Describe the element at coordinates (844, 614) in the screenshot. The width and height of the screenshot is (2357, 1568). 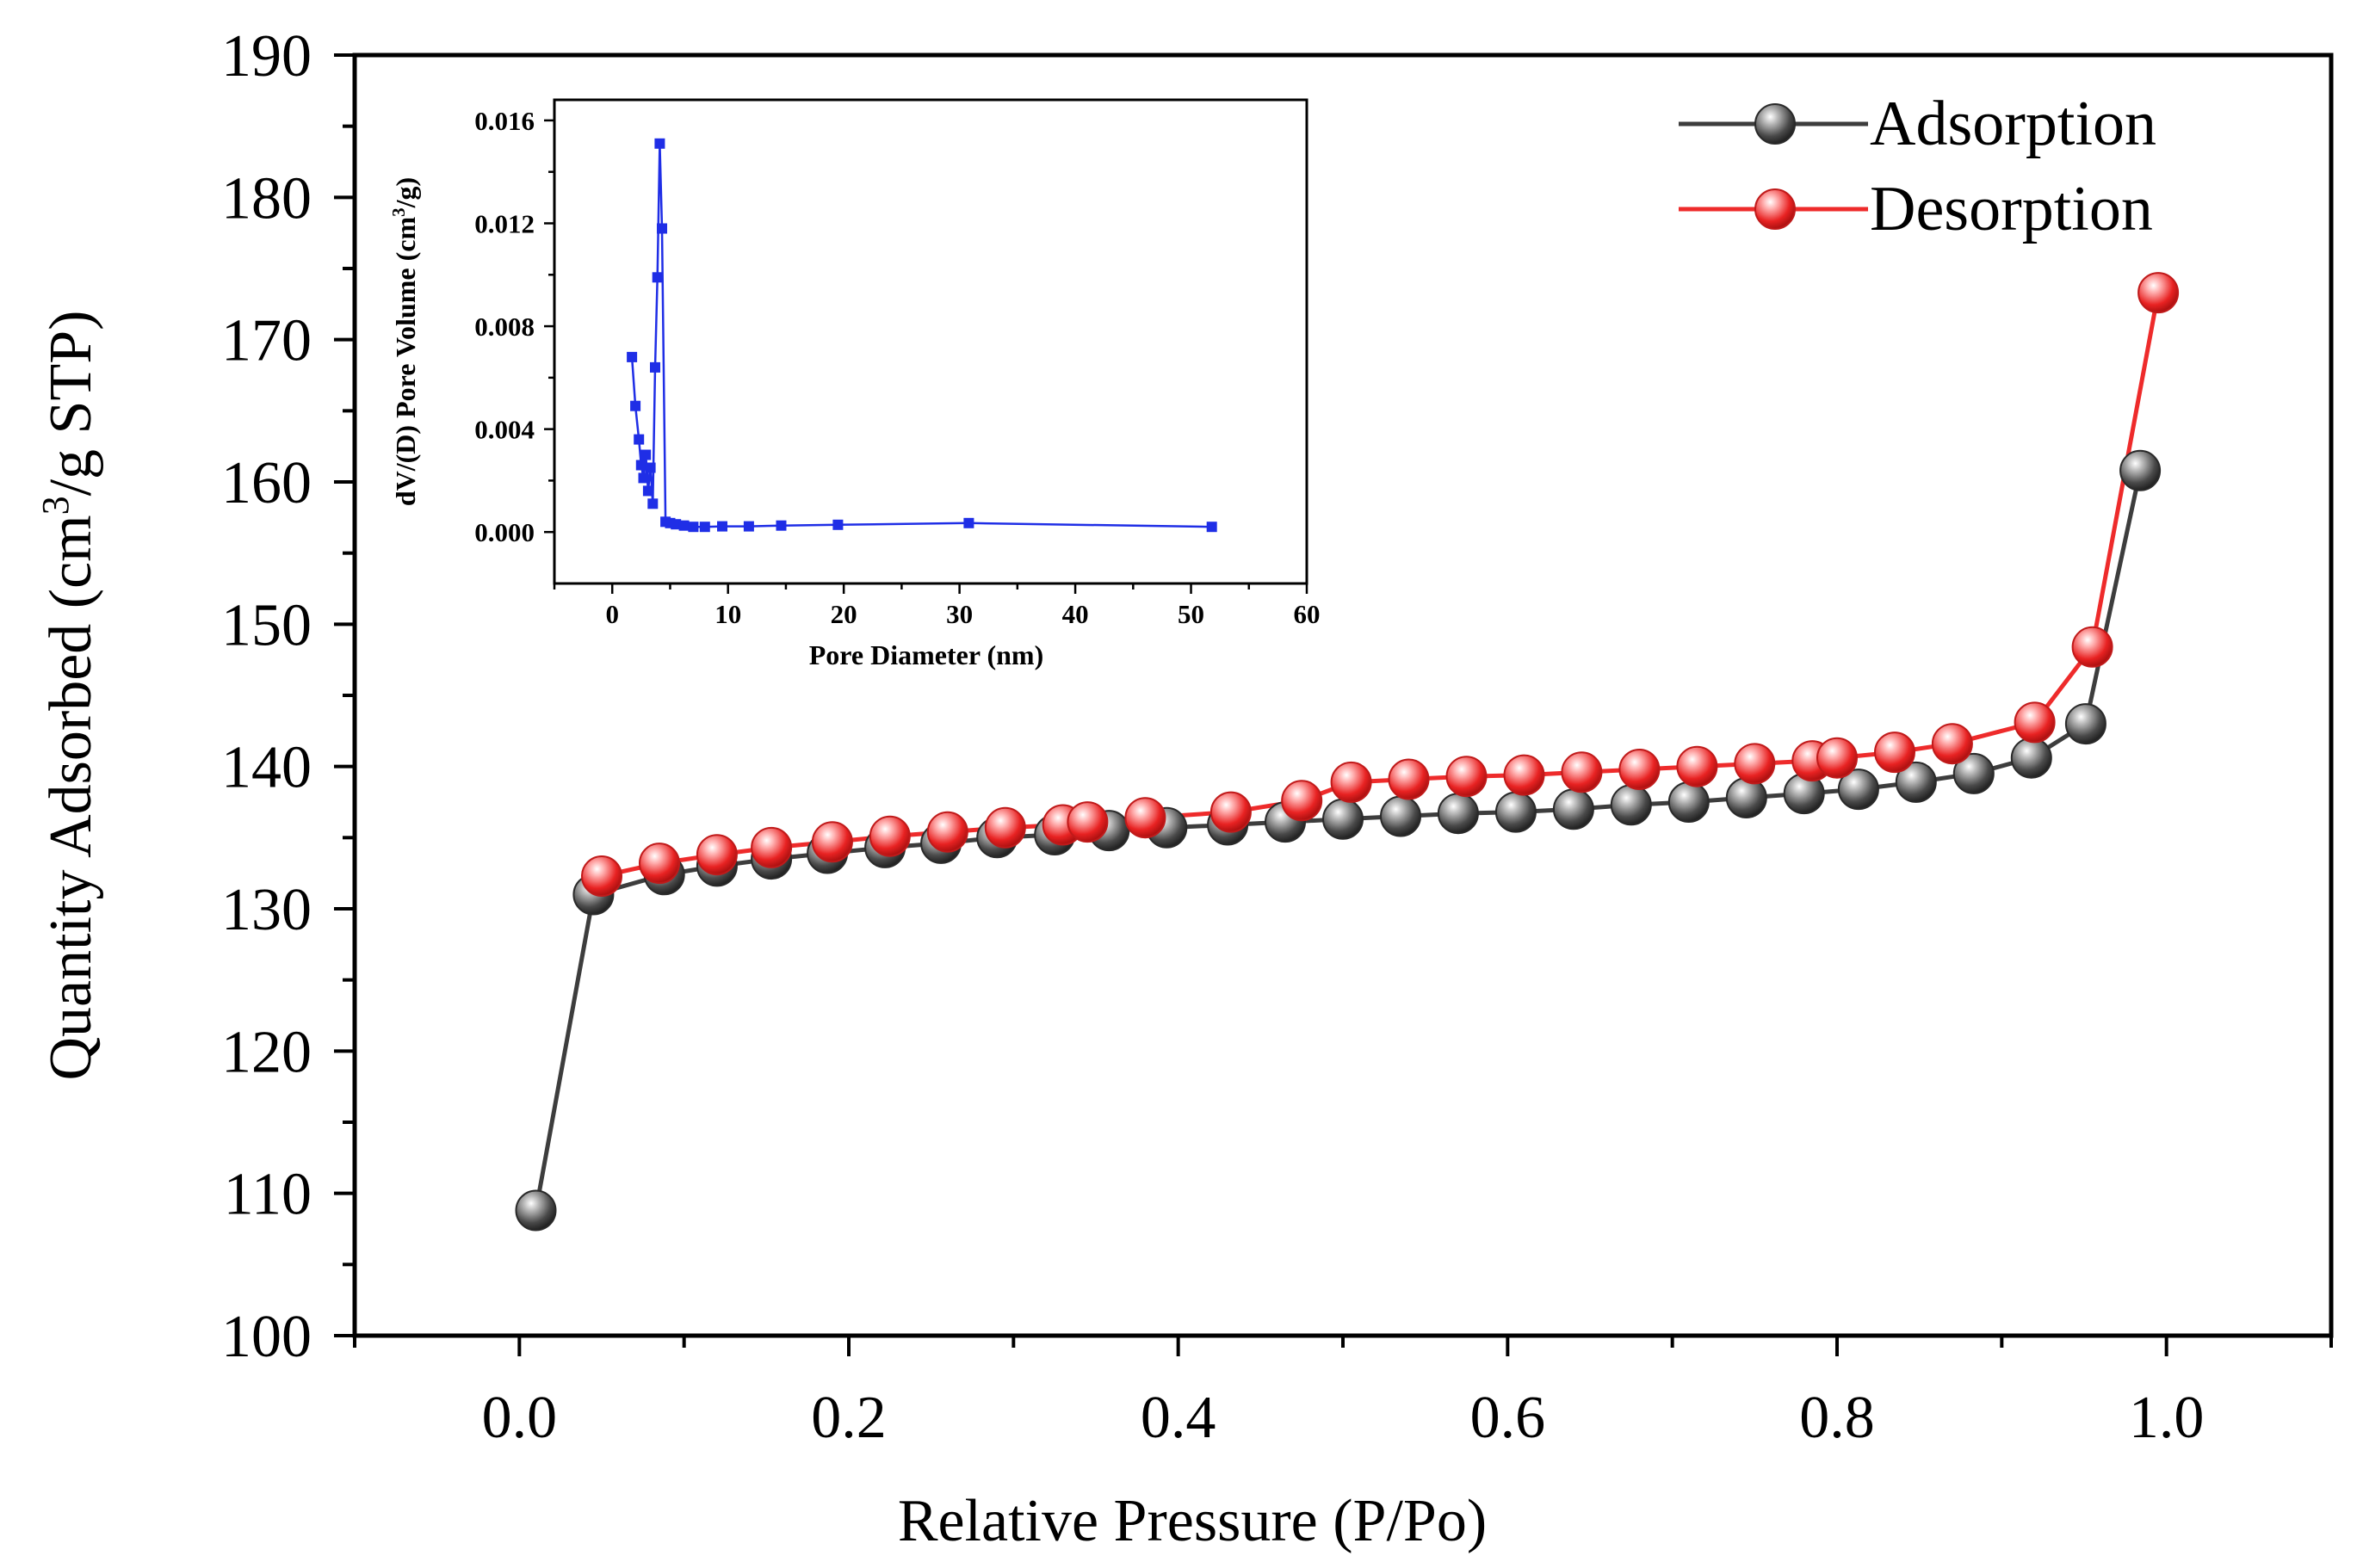
I see `inset-x-tick-label: 20` at that location.